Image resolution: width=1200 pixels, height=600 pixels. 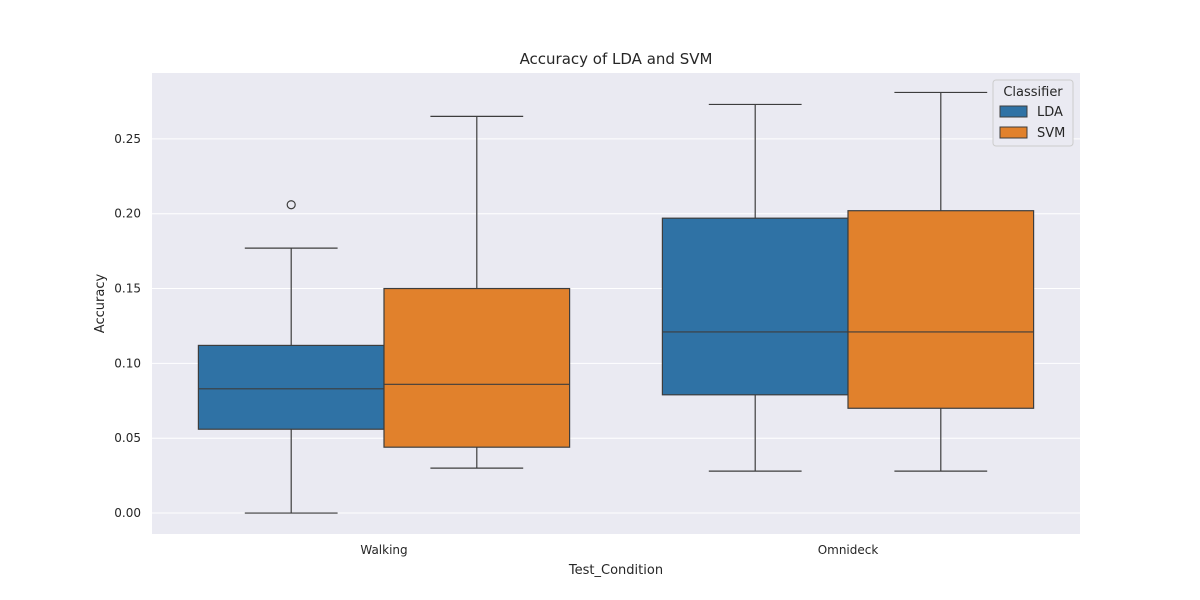 I want to click on box-lda-omnideck, so click(x=755, y=287).